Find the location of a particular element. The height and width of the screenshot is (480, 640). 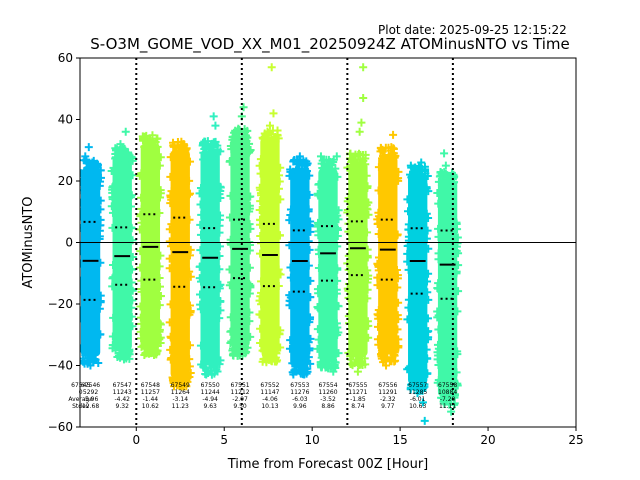

stat-label: -3.14 is located at coordinates (180, 399).